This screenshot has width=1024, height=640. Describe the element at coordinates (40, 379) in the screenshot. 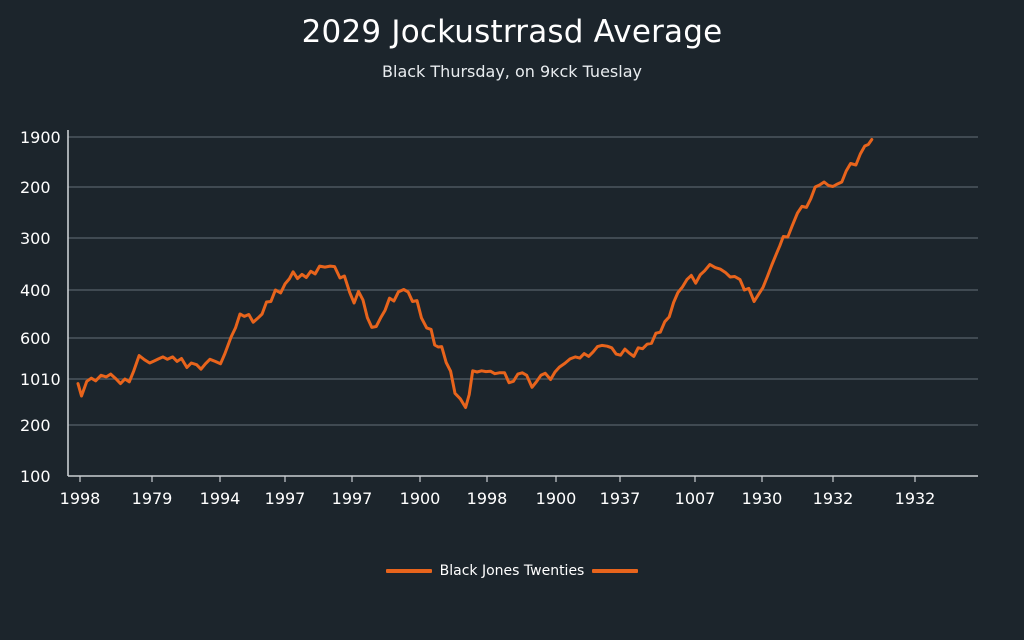

I see `y-tick-label: 1010` at that location.